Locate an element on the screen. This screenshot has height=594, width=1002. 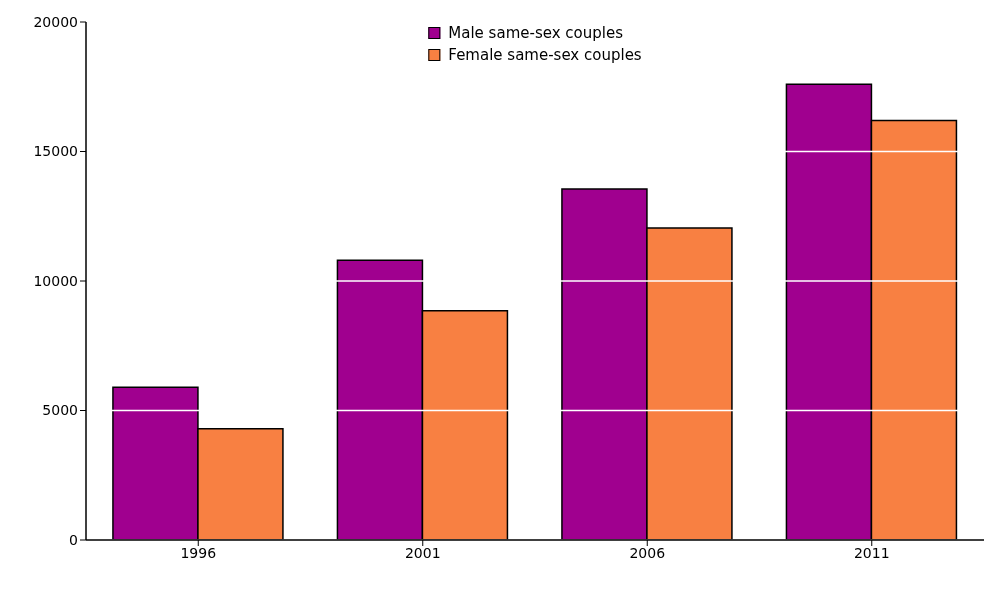
y-tick-label: 15000 is located at coordinates (55, 151).